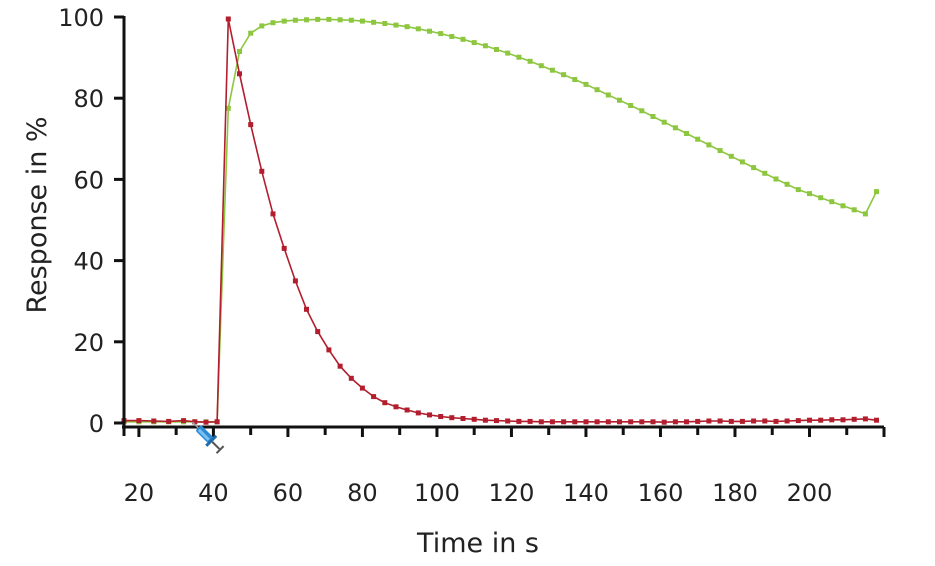 Image resolution: width=935 pixels, height=566 pixels. Describe the element at coordinates (81, 18) in the screenshot. I see `y-tick-label: 100` at that location.